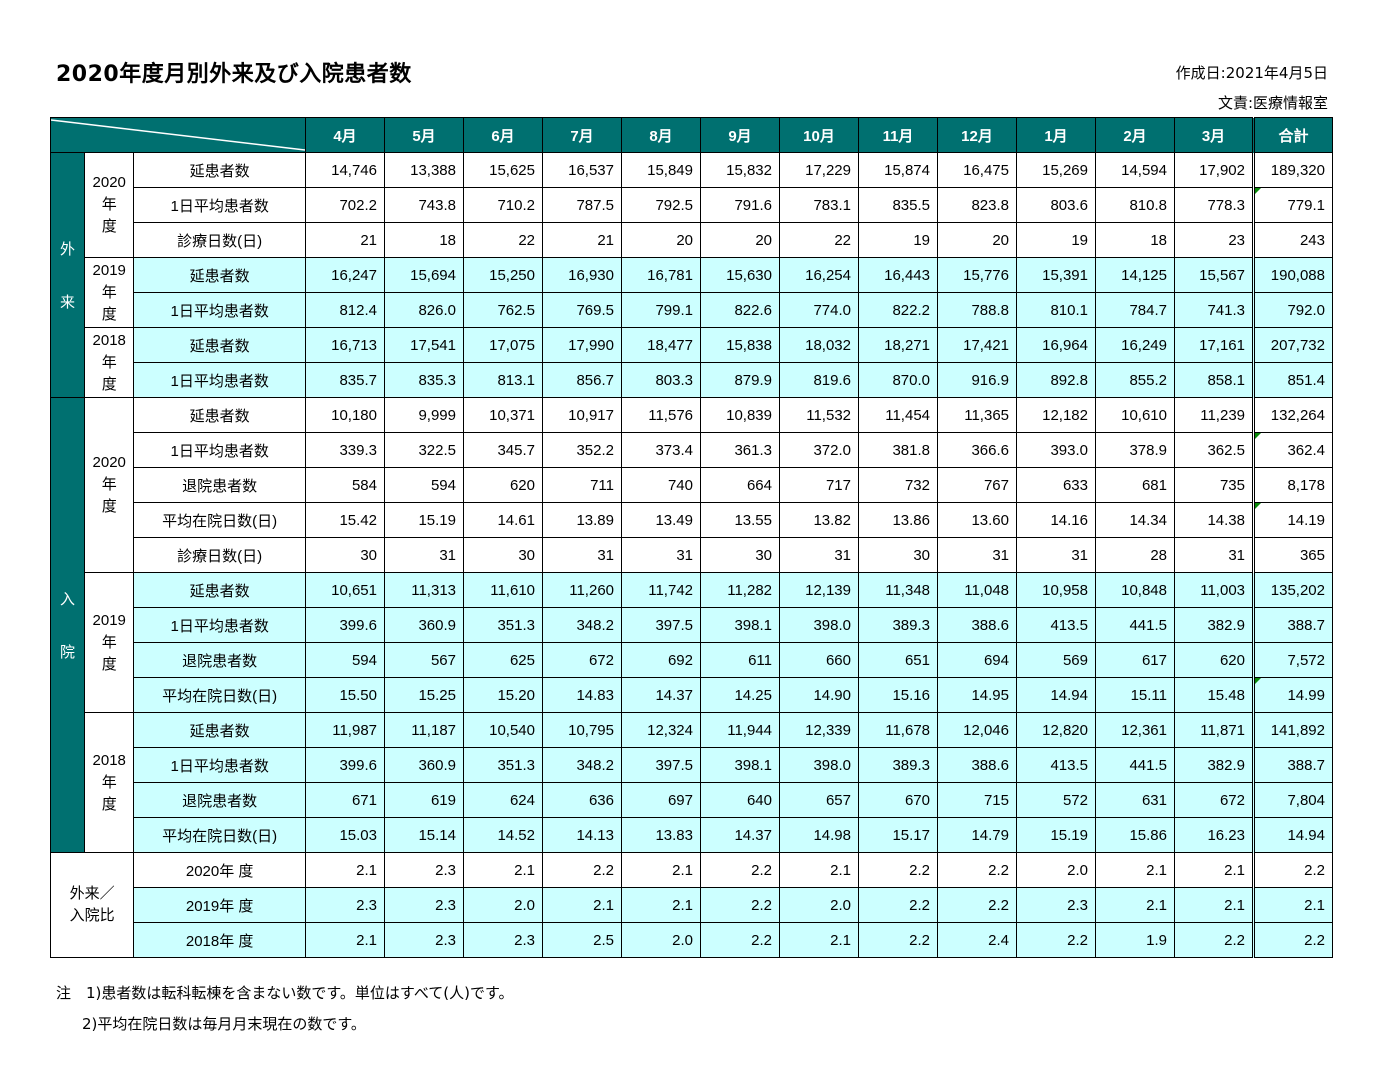  What do you see at coordinates (224, 1024) in the screenshot?
I see `note-2: 2)平均在院日数は毎月月末現在の数です。` at bounding box center [224, 1024].